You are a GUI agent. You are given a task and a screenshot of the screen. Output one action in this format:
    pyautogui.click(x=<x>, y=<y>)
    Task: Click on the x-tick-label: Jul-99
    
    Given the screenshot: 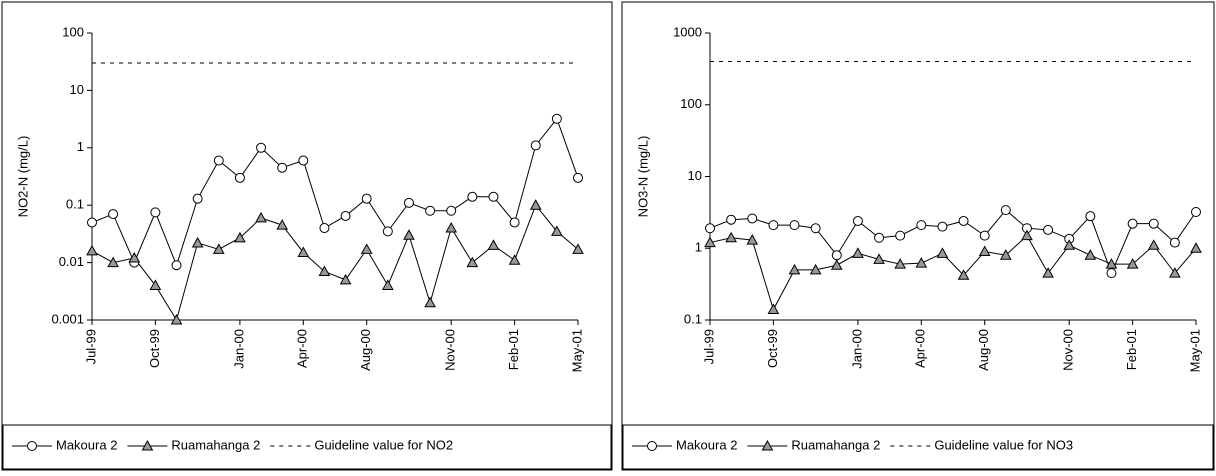 What is the action you would take?
    pyautogui.click(x=708, y=346)
    